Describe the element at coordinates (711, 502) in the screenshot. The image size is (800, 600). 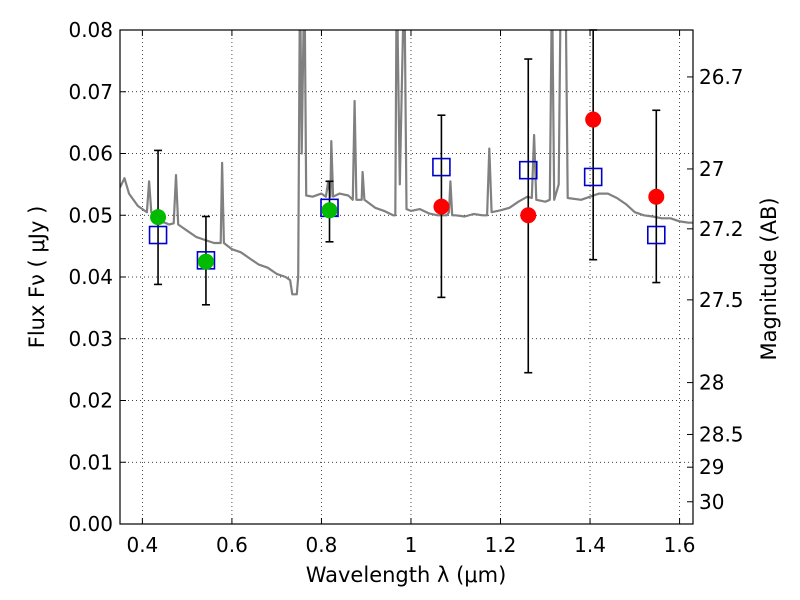
I see `right-tick-label: 30` at that location.